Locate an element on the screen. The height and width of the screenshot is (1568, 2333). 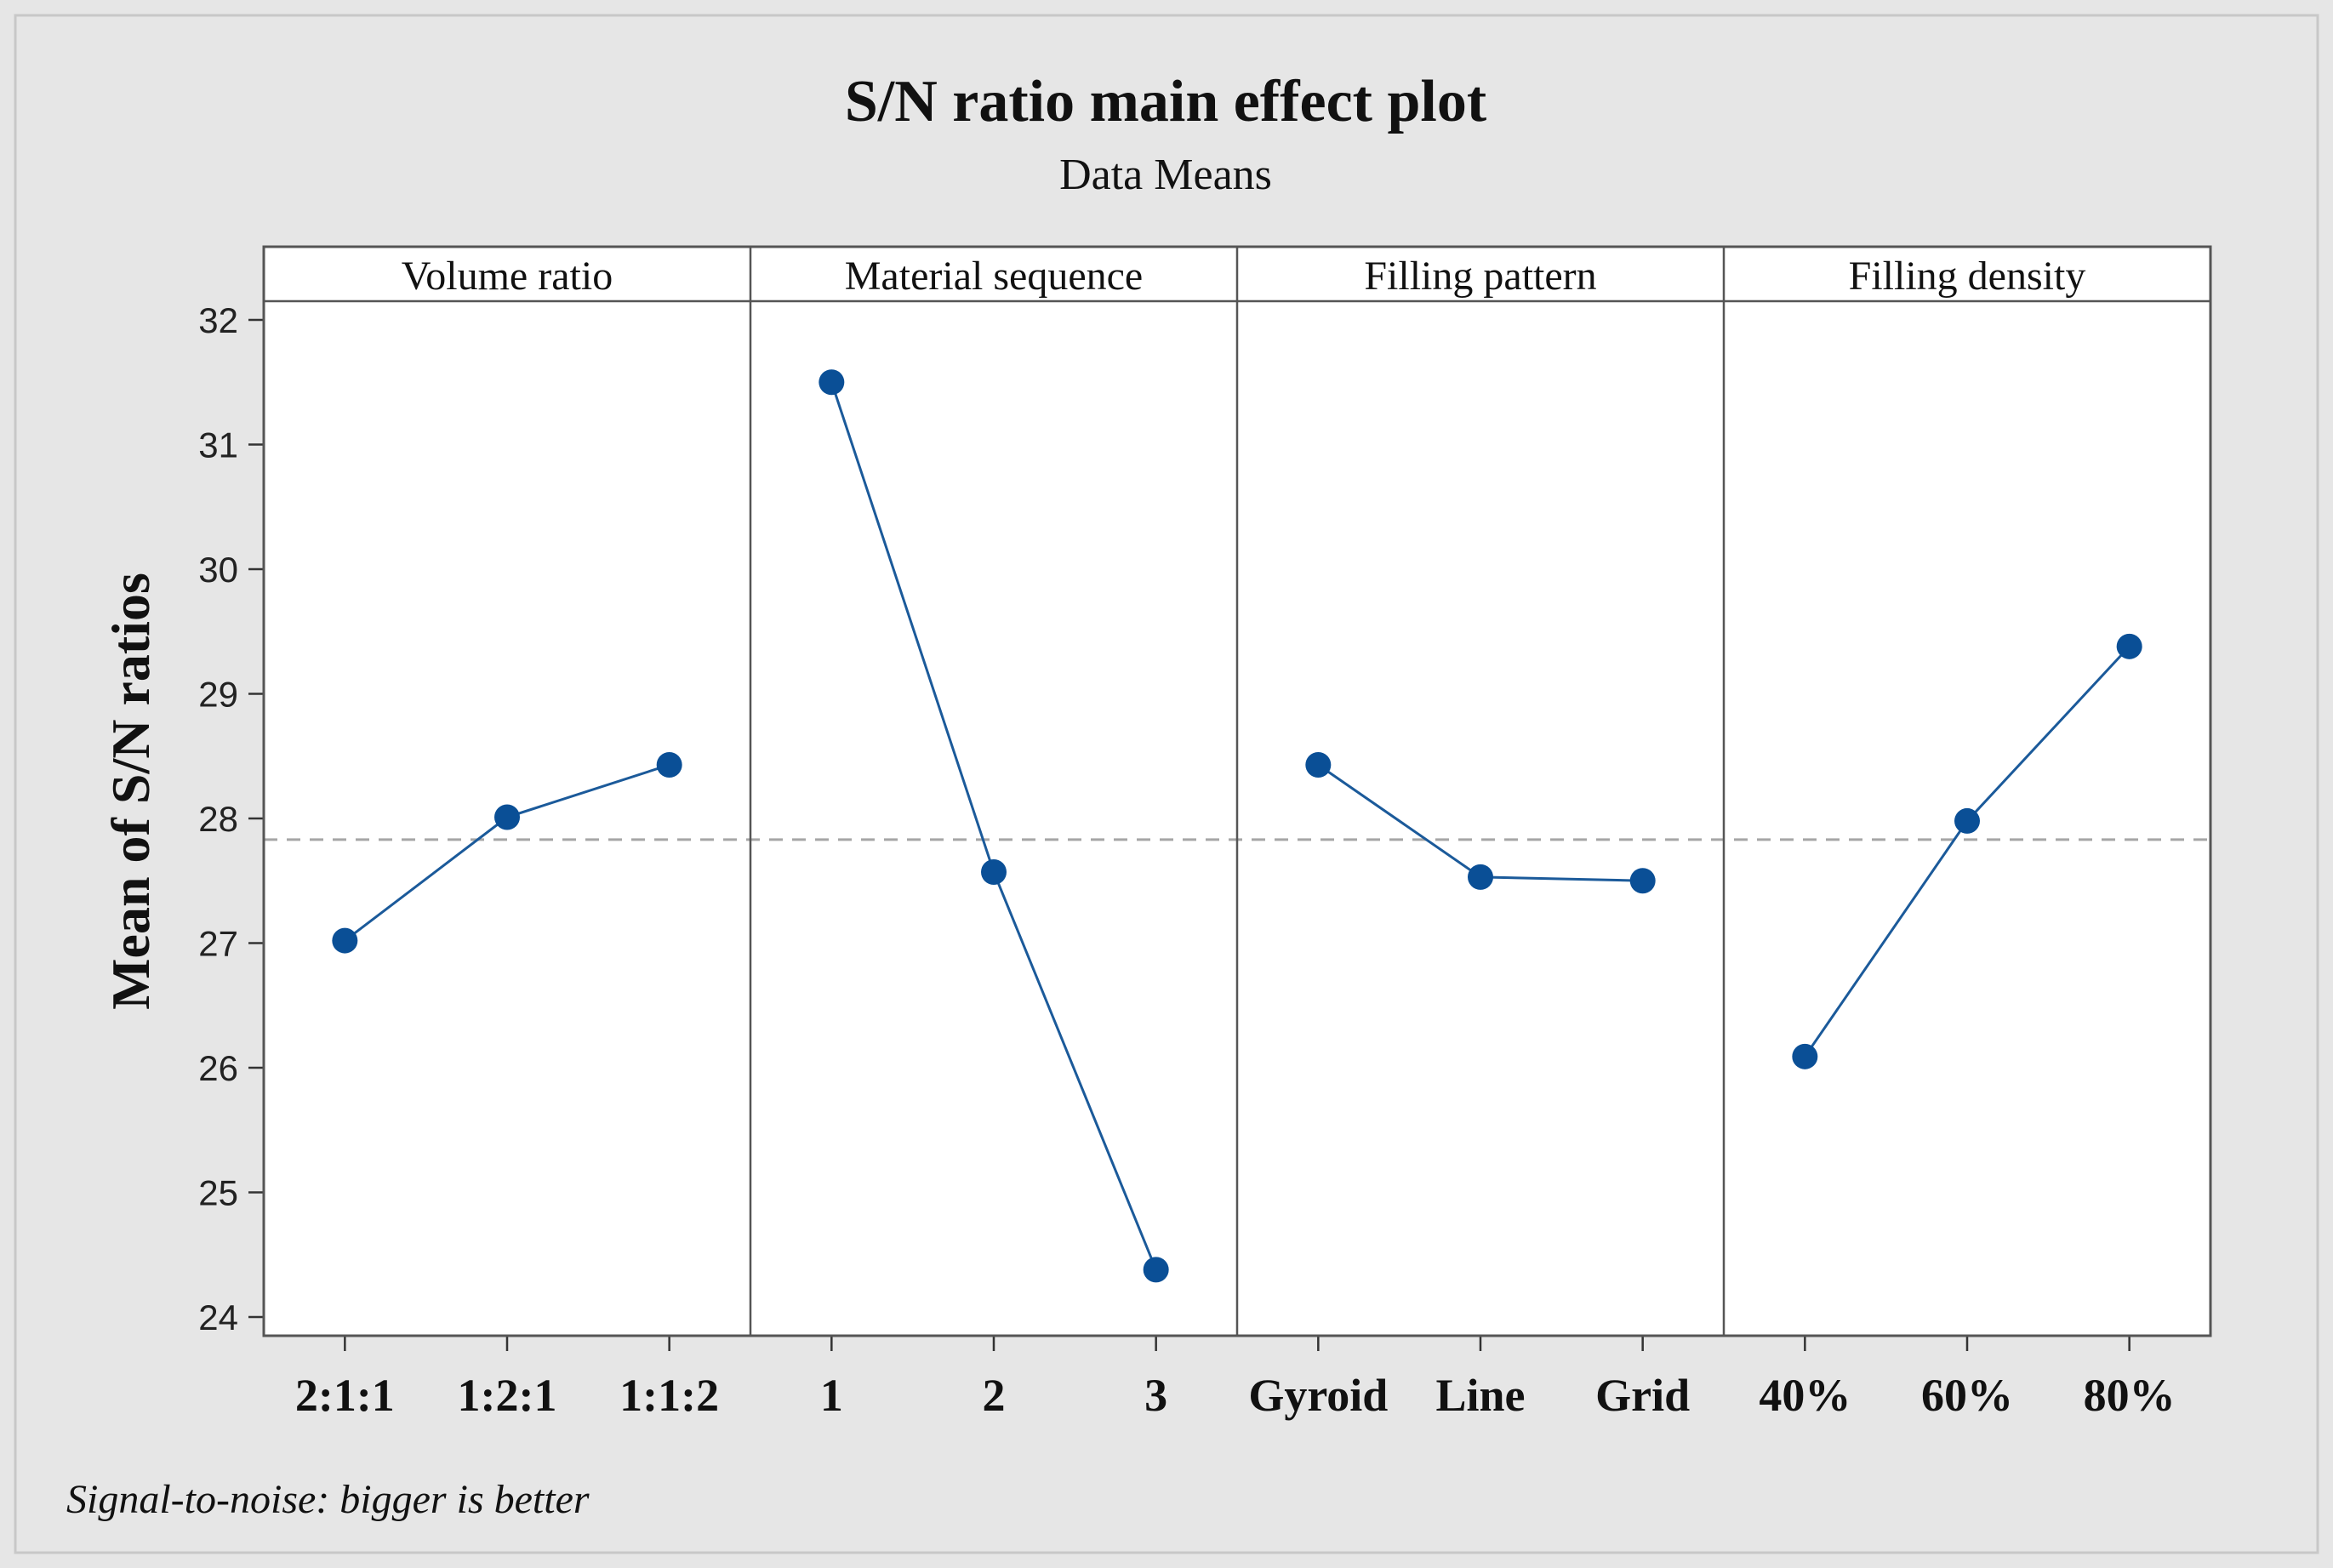
footnote: Signal-to-noise: bigger is better is located at coordinates (328, 1499).